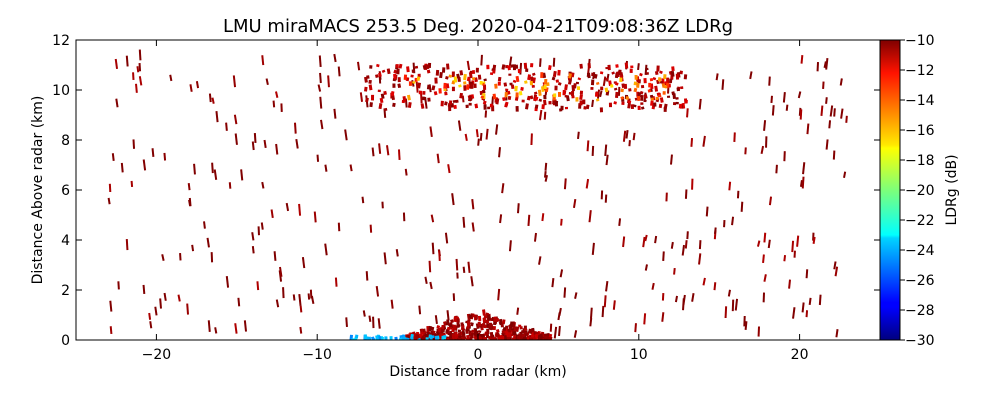  What do you see at coordinates (65, 141) in the screenshot?
I see `y-tick-label: 8` at bounding box center [65, 141].